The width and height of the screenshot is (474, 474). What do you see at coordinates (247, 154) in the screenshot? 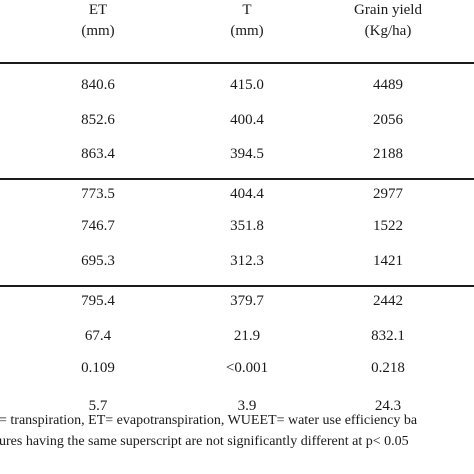
I see `table-cell: 394.5` at bounding box center [247, 154].